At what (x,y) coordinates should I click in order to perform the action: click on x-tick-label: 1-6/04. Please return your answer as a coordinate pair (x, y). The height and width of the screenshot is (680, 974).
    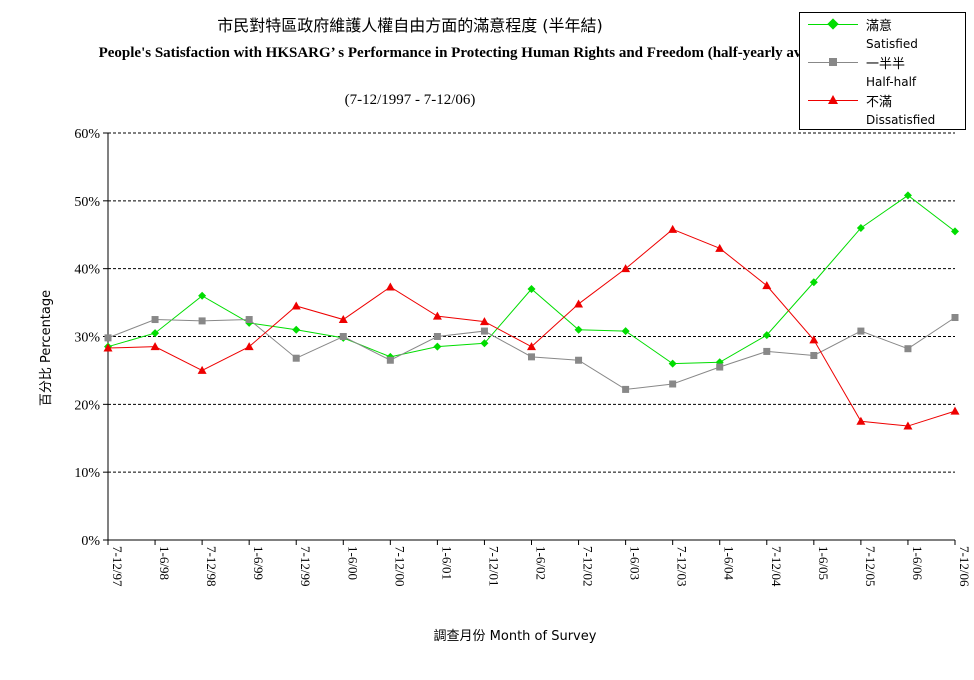
    Looking at the image, I should click on (729, 563).